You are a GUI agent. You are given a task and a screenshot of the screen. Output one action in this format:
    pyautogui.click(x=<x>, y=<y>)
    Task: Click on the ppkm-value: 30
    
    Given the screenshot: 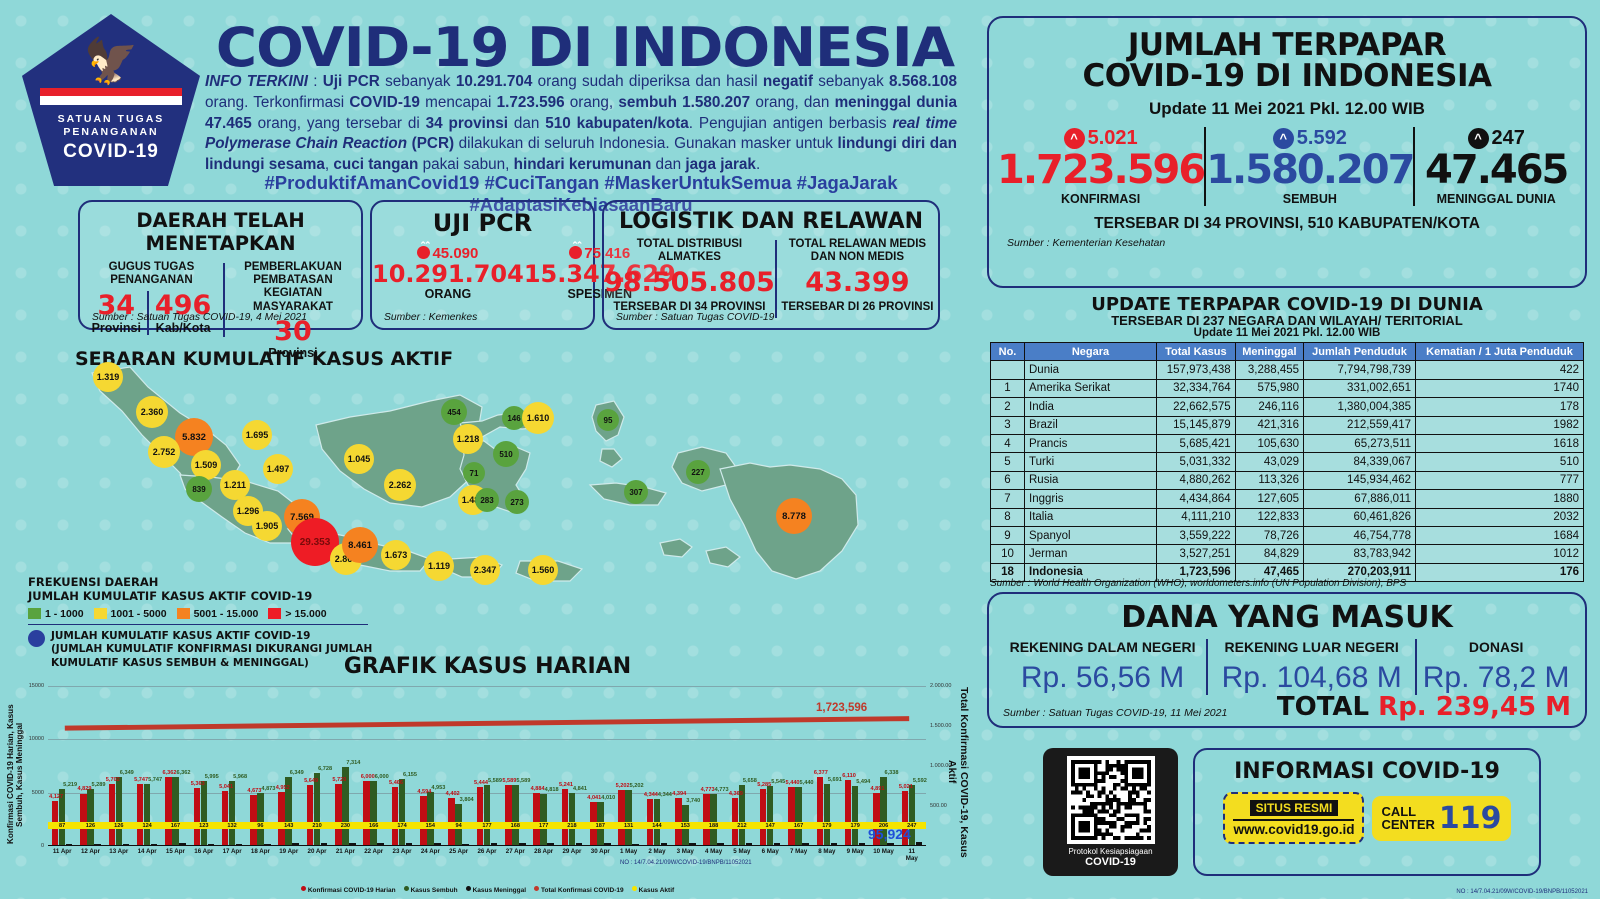 What is the action you would take?
    pyautogui.click(x=293, y=331)
    